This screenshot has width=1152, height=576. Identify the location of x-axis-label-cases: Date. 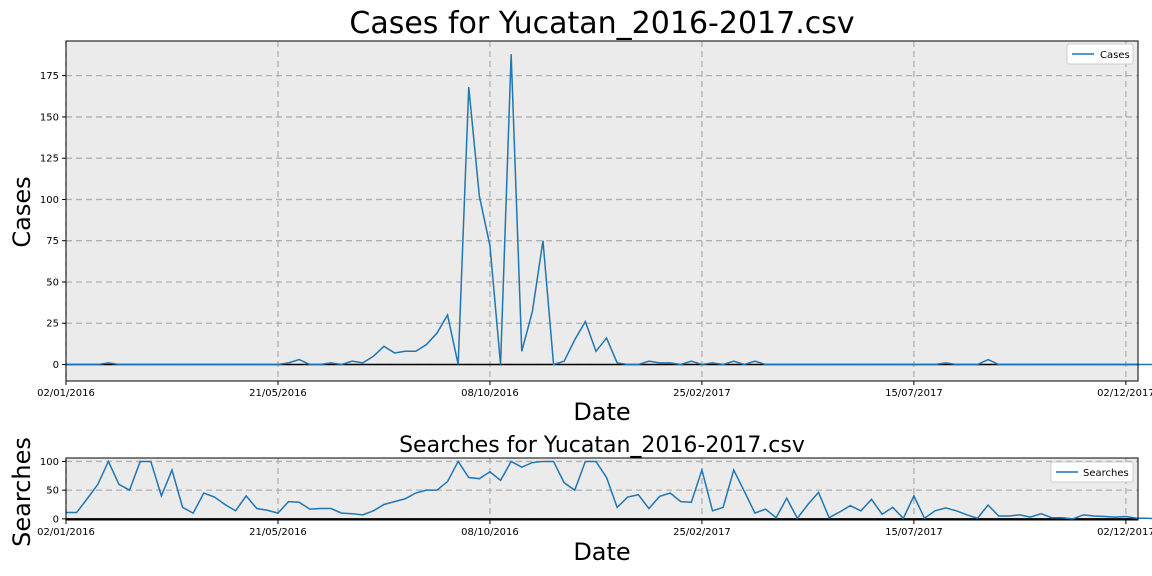
(601, 412).